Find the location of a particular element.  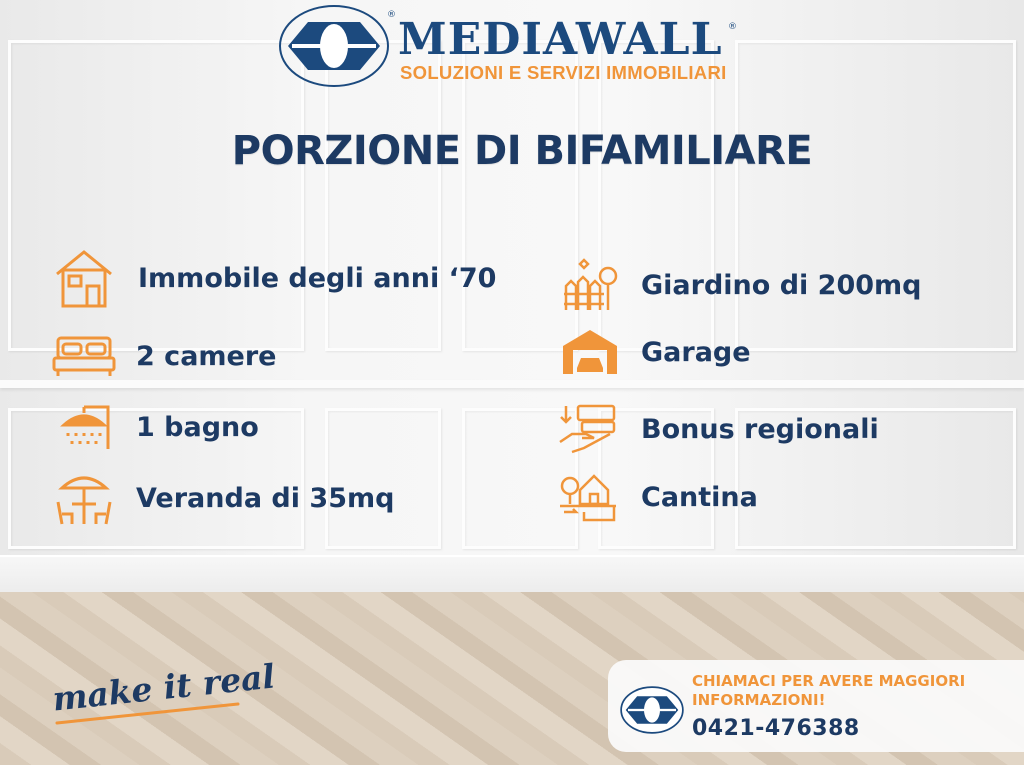

feature-item: Immobile degli anni ‘70 is located at coordinates (274, 278).